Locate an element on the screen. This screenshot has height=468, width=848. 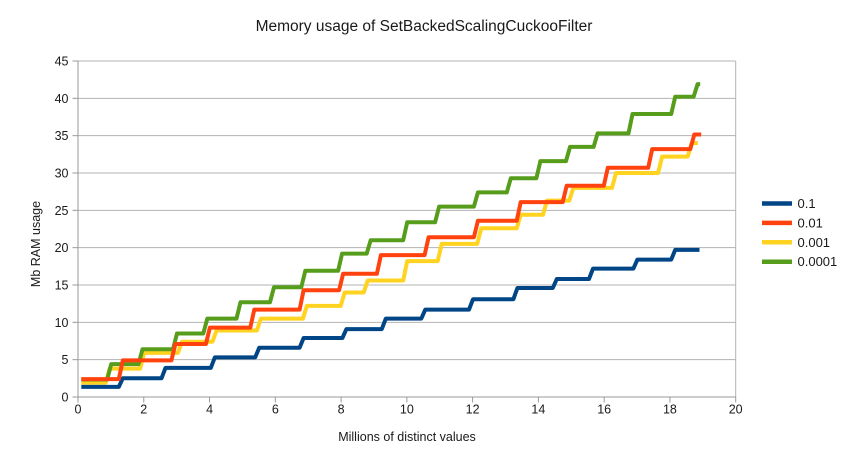
tick-label-y-0: 0 is located at coordinates (65, 398).